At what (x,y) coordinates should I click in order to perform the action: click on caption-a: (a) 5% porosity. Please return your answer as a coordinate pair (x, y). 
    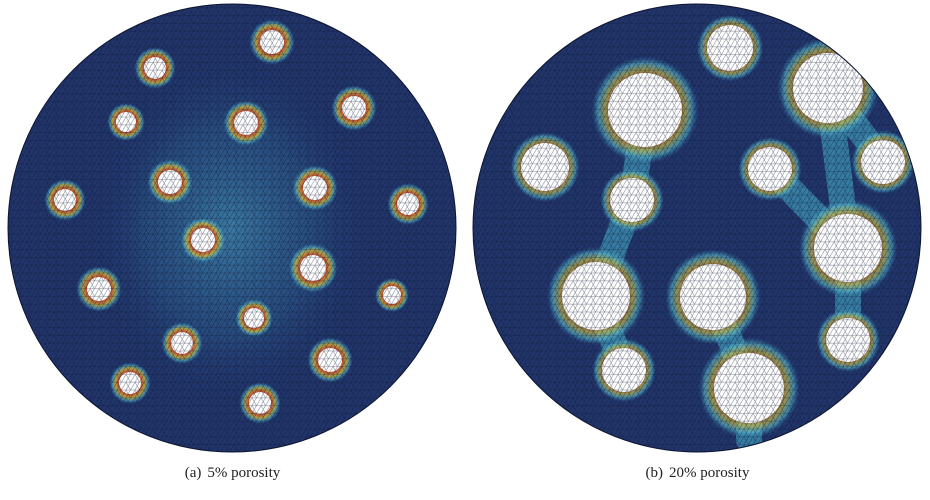
    Looking at the image, I should click on (232, 473).